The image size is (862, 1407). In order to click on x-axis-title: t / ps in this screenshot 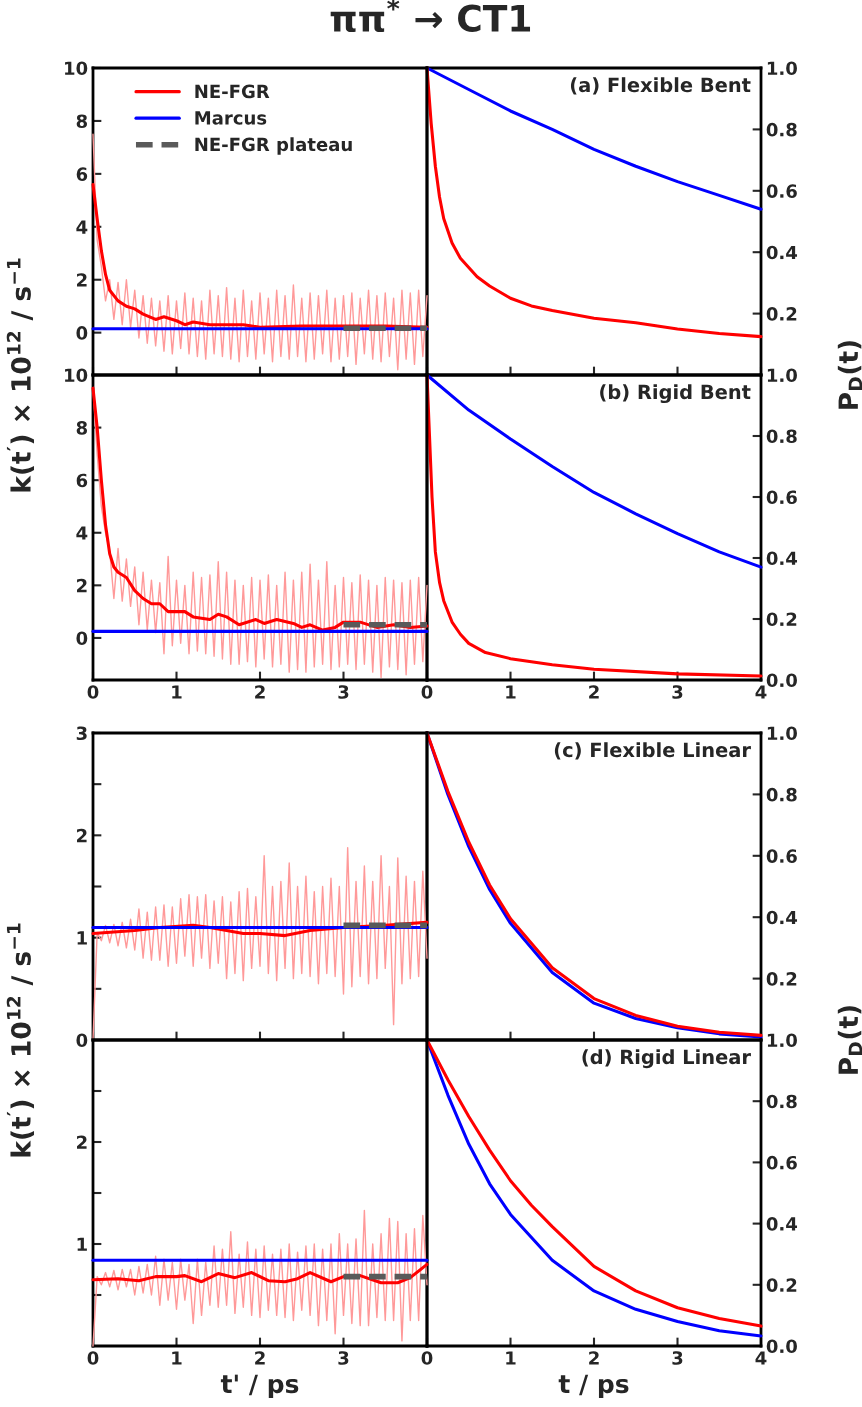, I will do `click(593, 1386)`.